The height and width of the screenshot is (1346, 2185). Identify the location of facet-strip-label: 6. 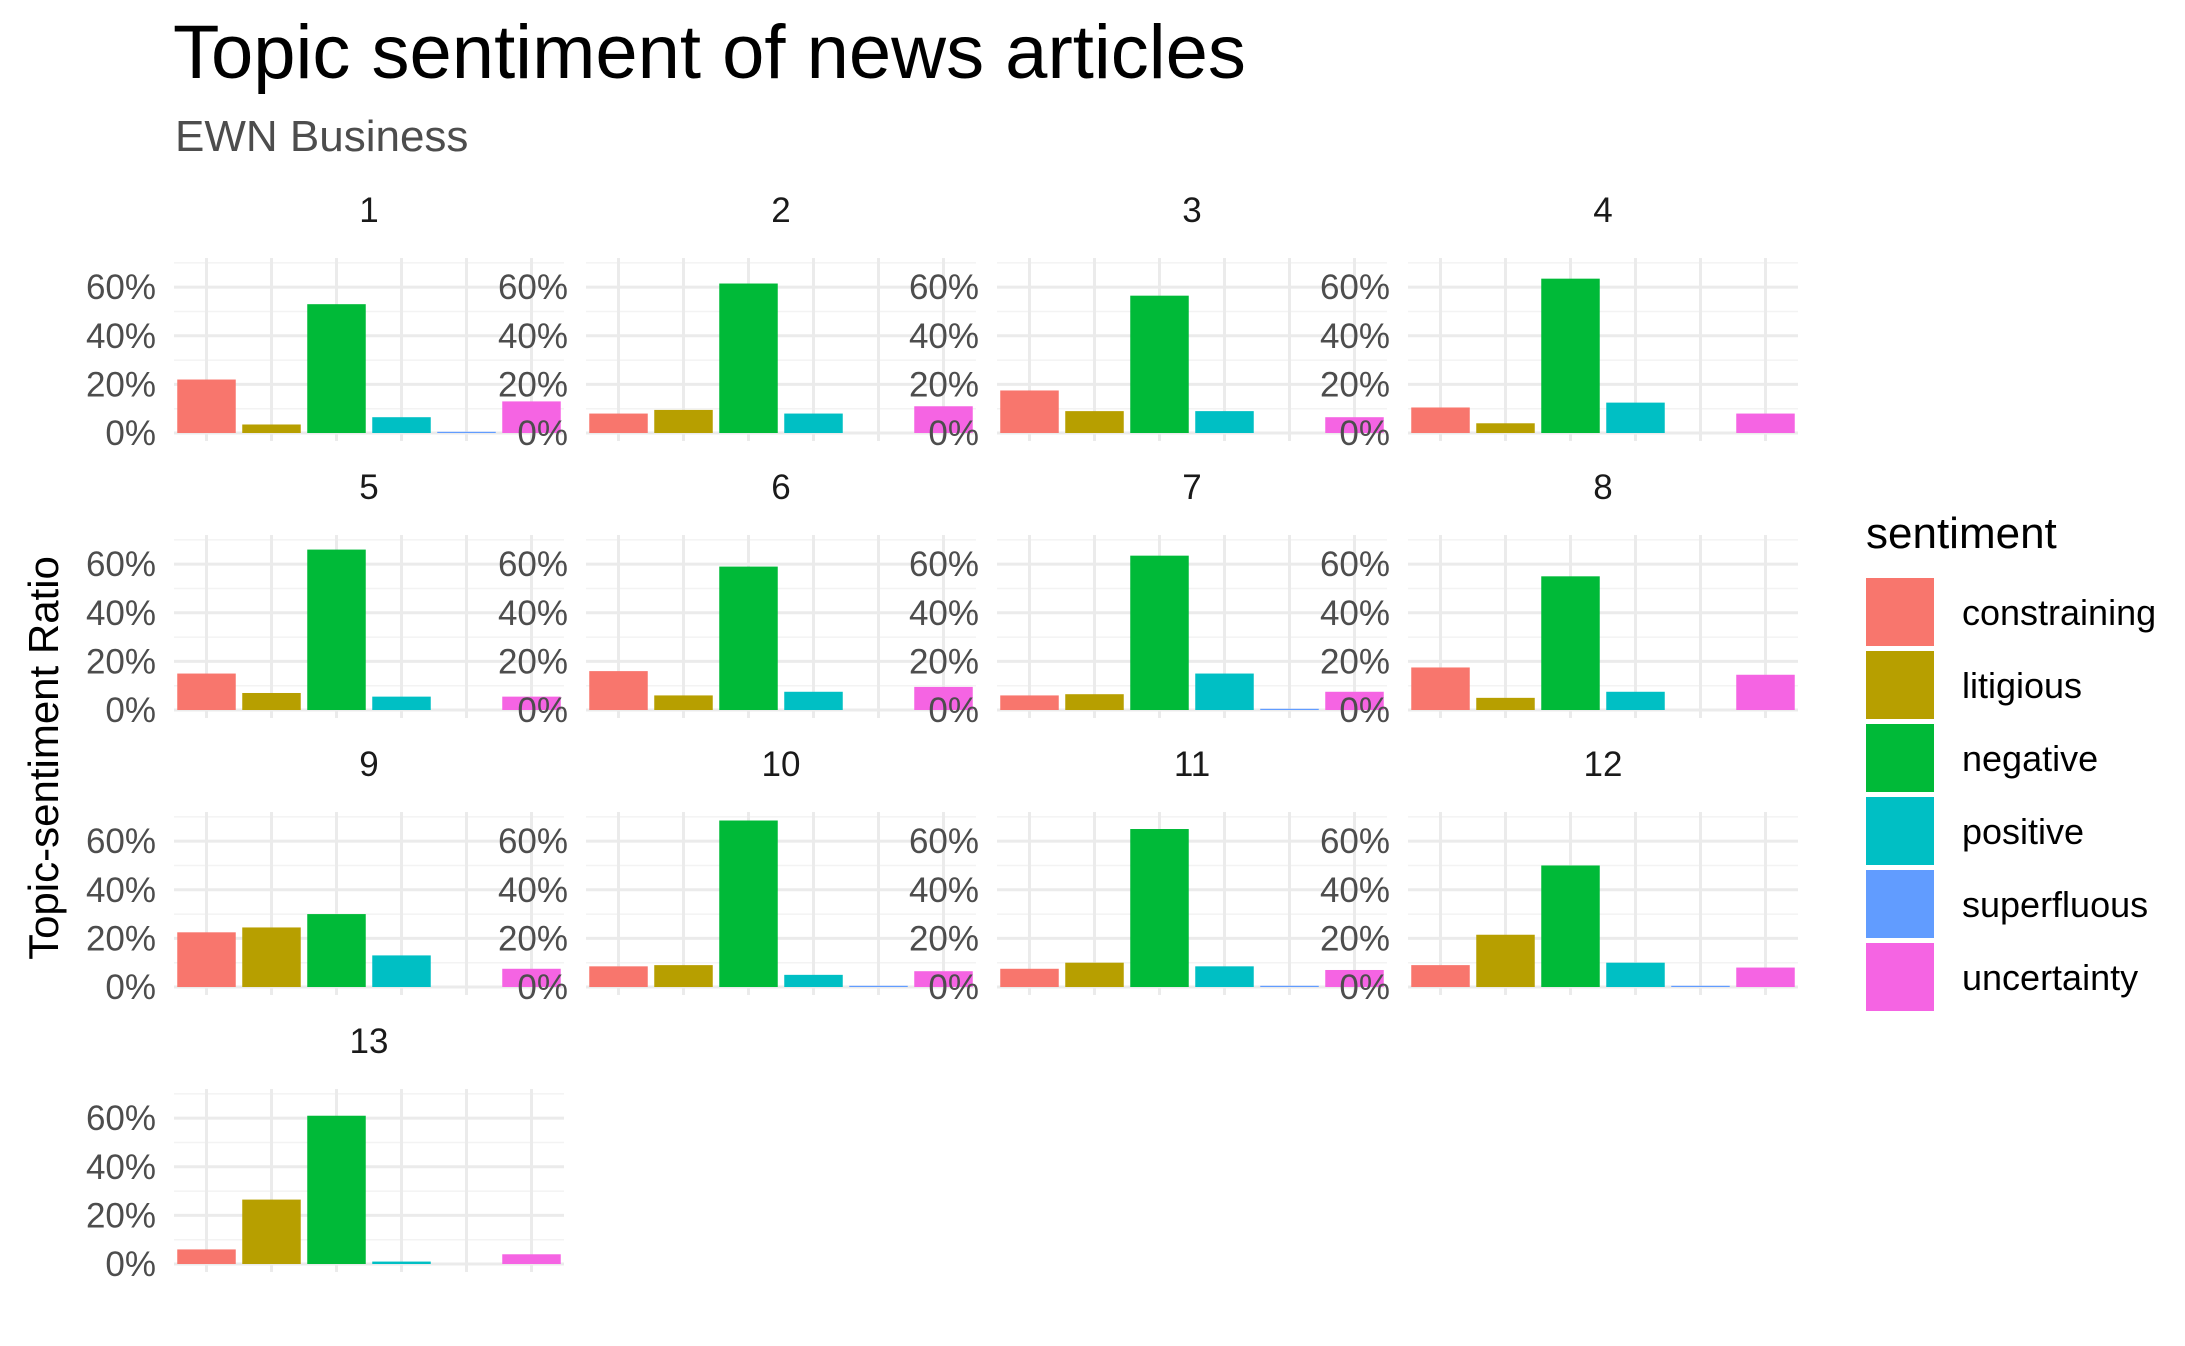
(780, 487).